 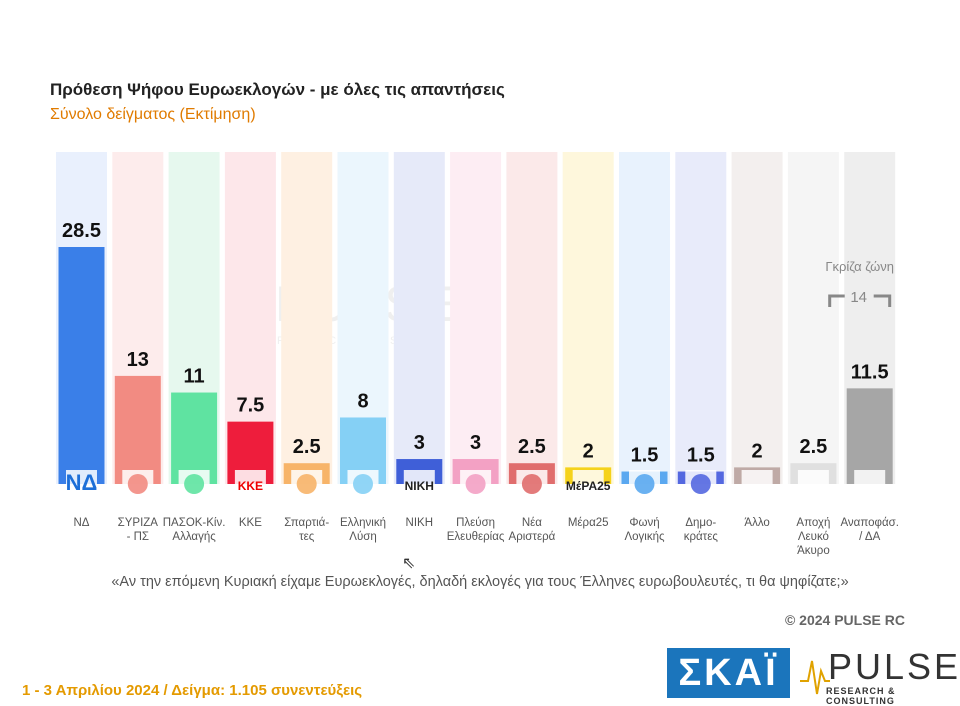 What do you see at coordinates (644, 523) in the screenshot?
I see `category-label-10-0: Φωνή` at bounding box center [644, 523].